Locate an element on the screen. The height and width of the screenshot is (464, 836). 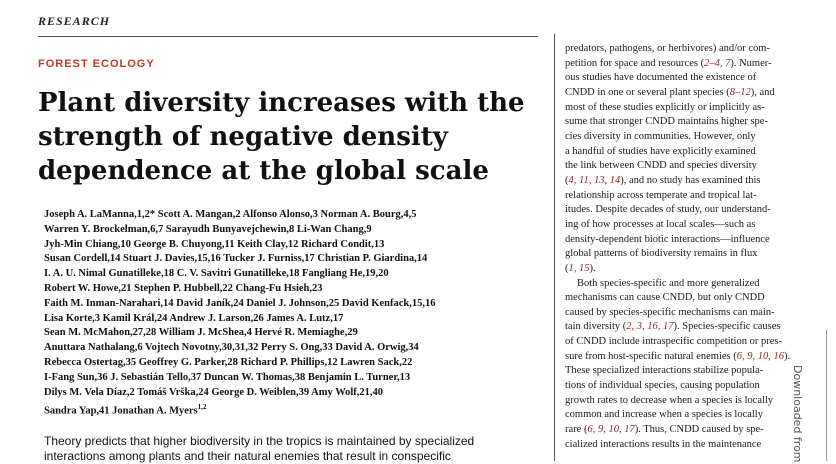
title-line: Plant diversity increases with the is located at coordinates (281, 103).